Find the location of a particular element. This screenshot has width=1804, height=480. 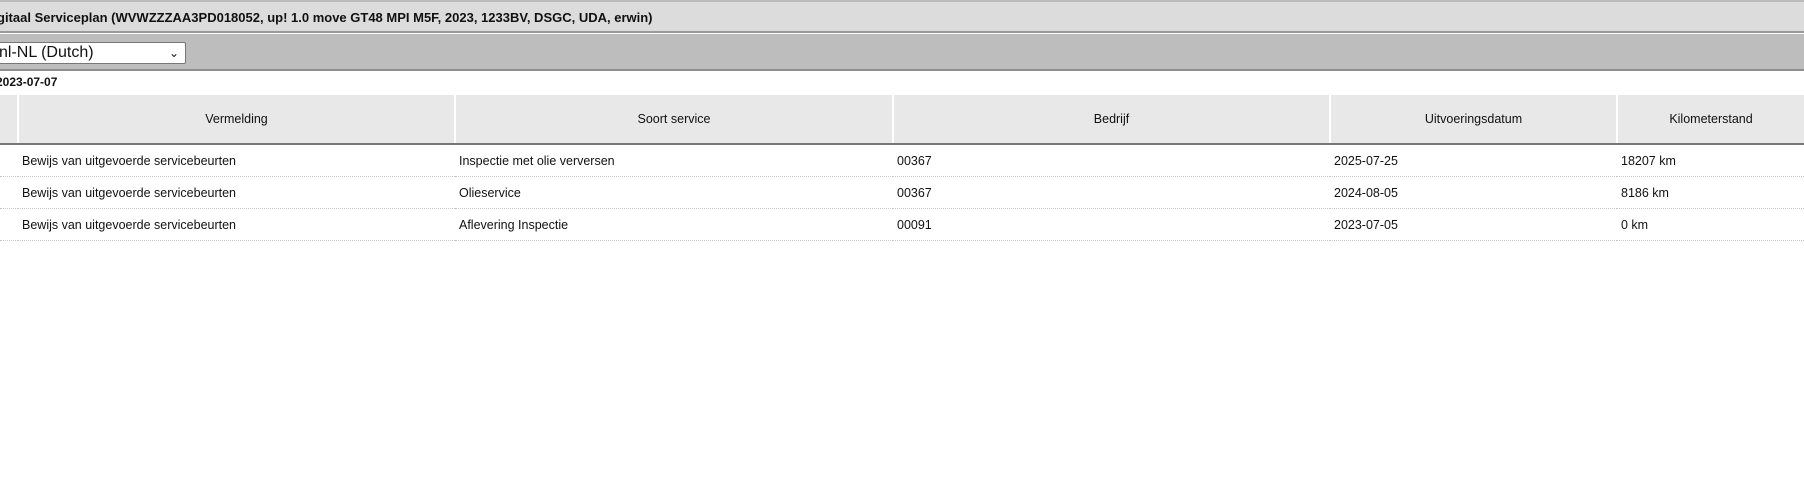

column-header-select is located at coordinates (9, 120).